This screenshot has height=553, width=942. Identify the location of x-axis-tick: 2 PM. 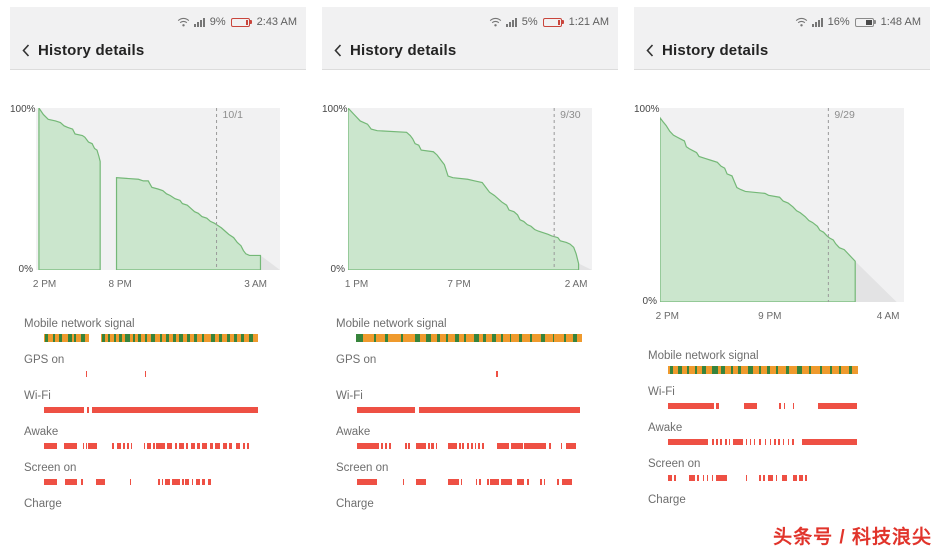
(44, 284).